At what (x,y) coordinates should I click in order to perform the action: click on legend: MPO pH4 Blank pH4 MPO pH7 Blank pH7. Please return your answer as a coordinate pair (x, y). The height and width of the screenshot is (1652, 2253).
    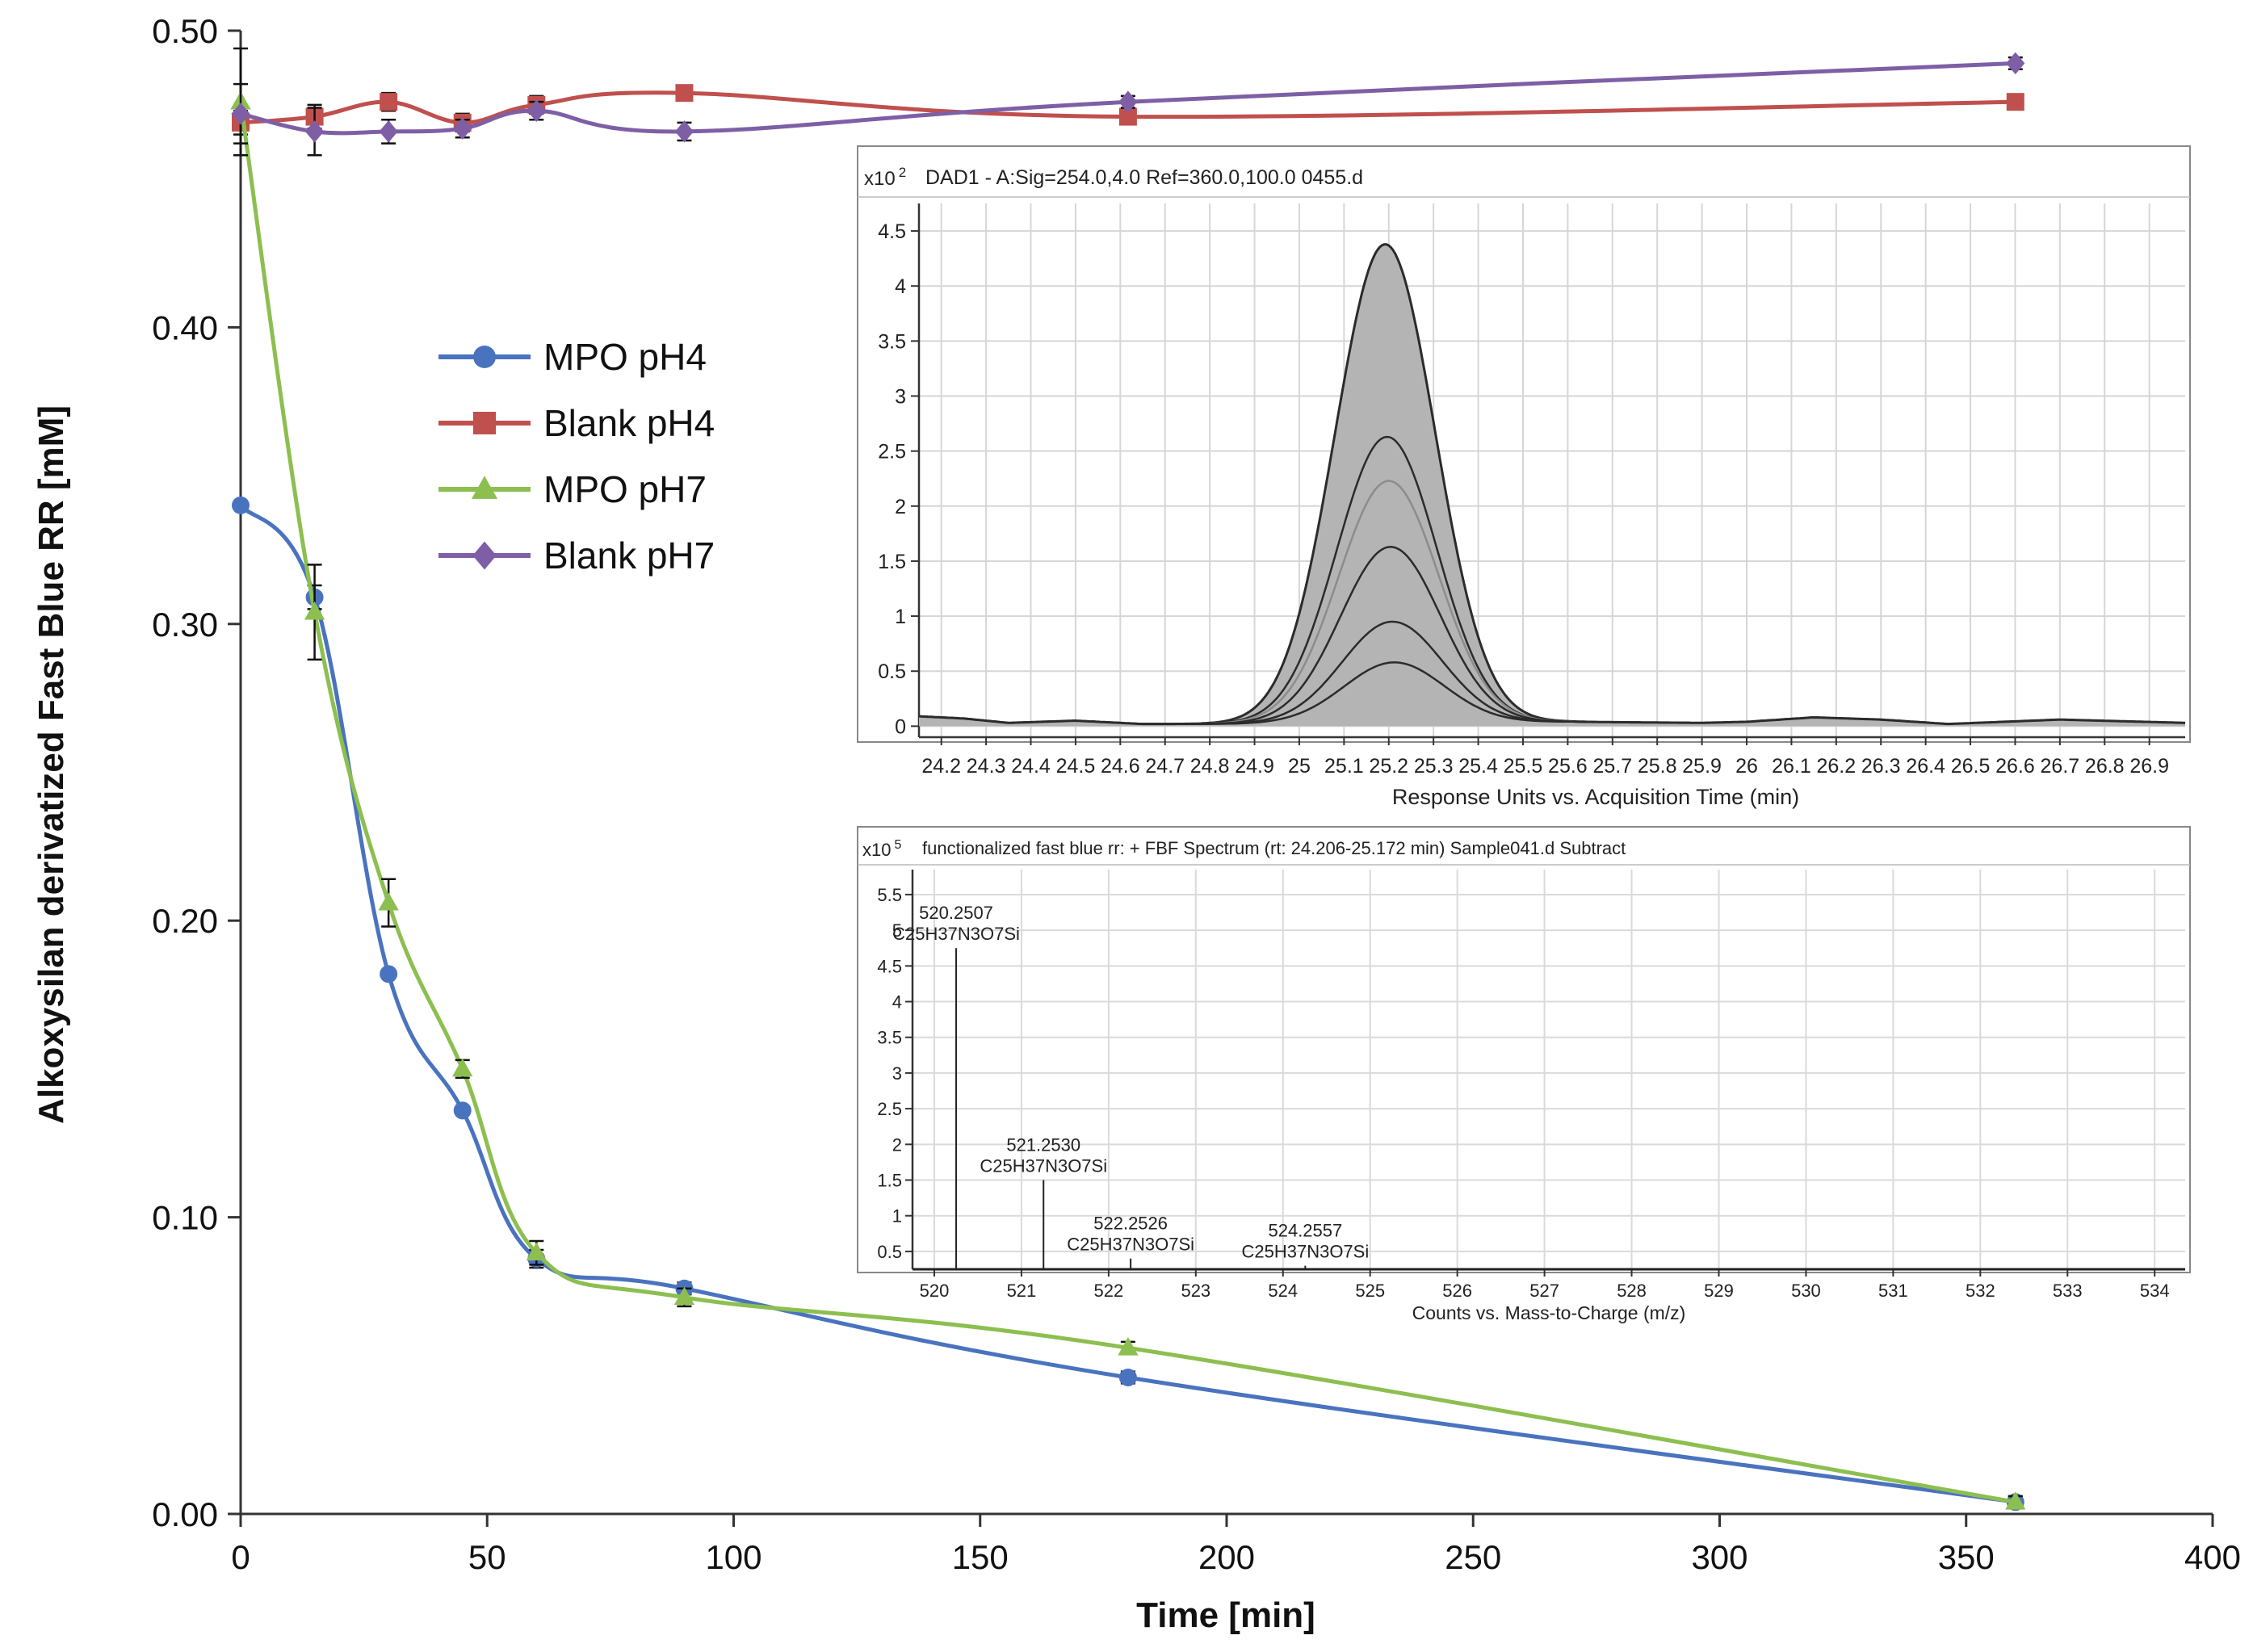
    Looking at the image, I should click on (576, 456).